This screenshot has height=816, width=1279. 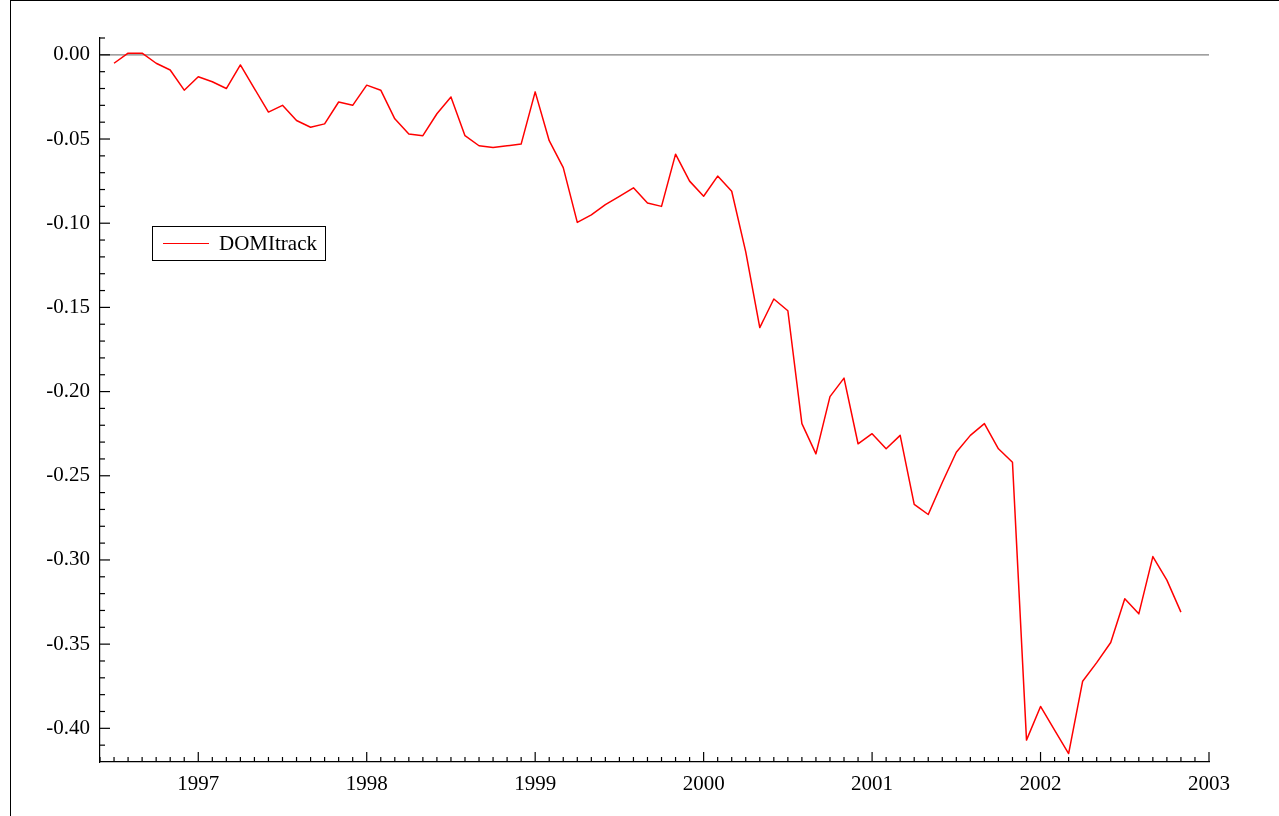 What do you see at coordinates (872, 783) in the screenshot?
I see `x-tick-label: 2001` at bounding box center [872, 783].